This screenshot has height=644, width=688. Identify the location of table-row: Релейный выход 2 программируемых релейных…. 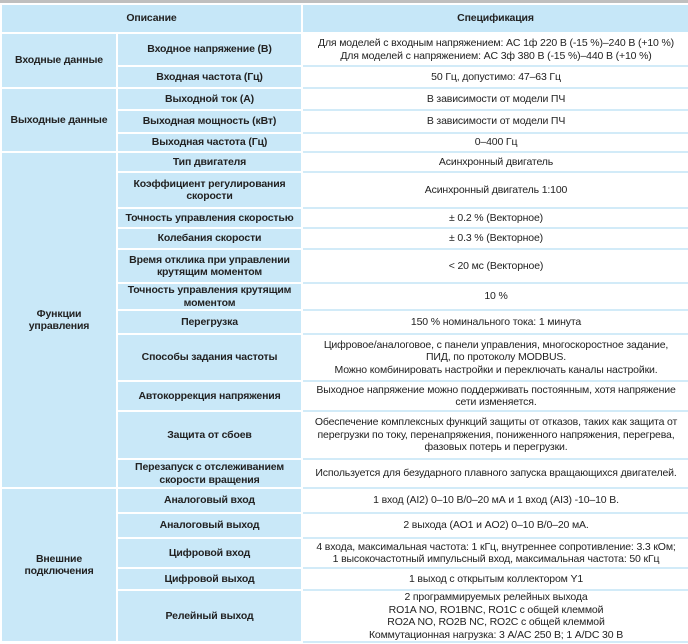
(344, 616).